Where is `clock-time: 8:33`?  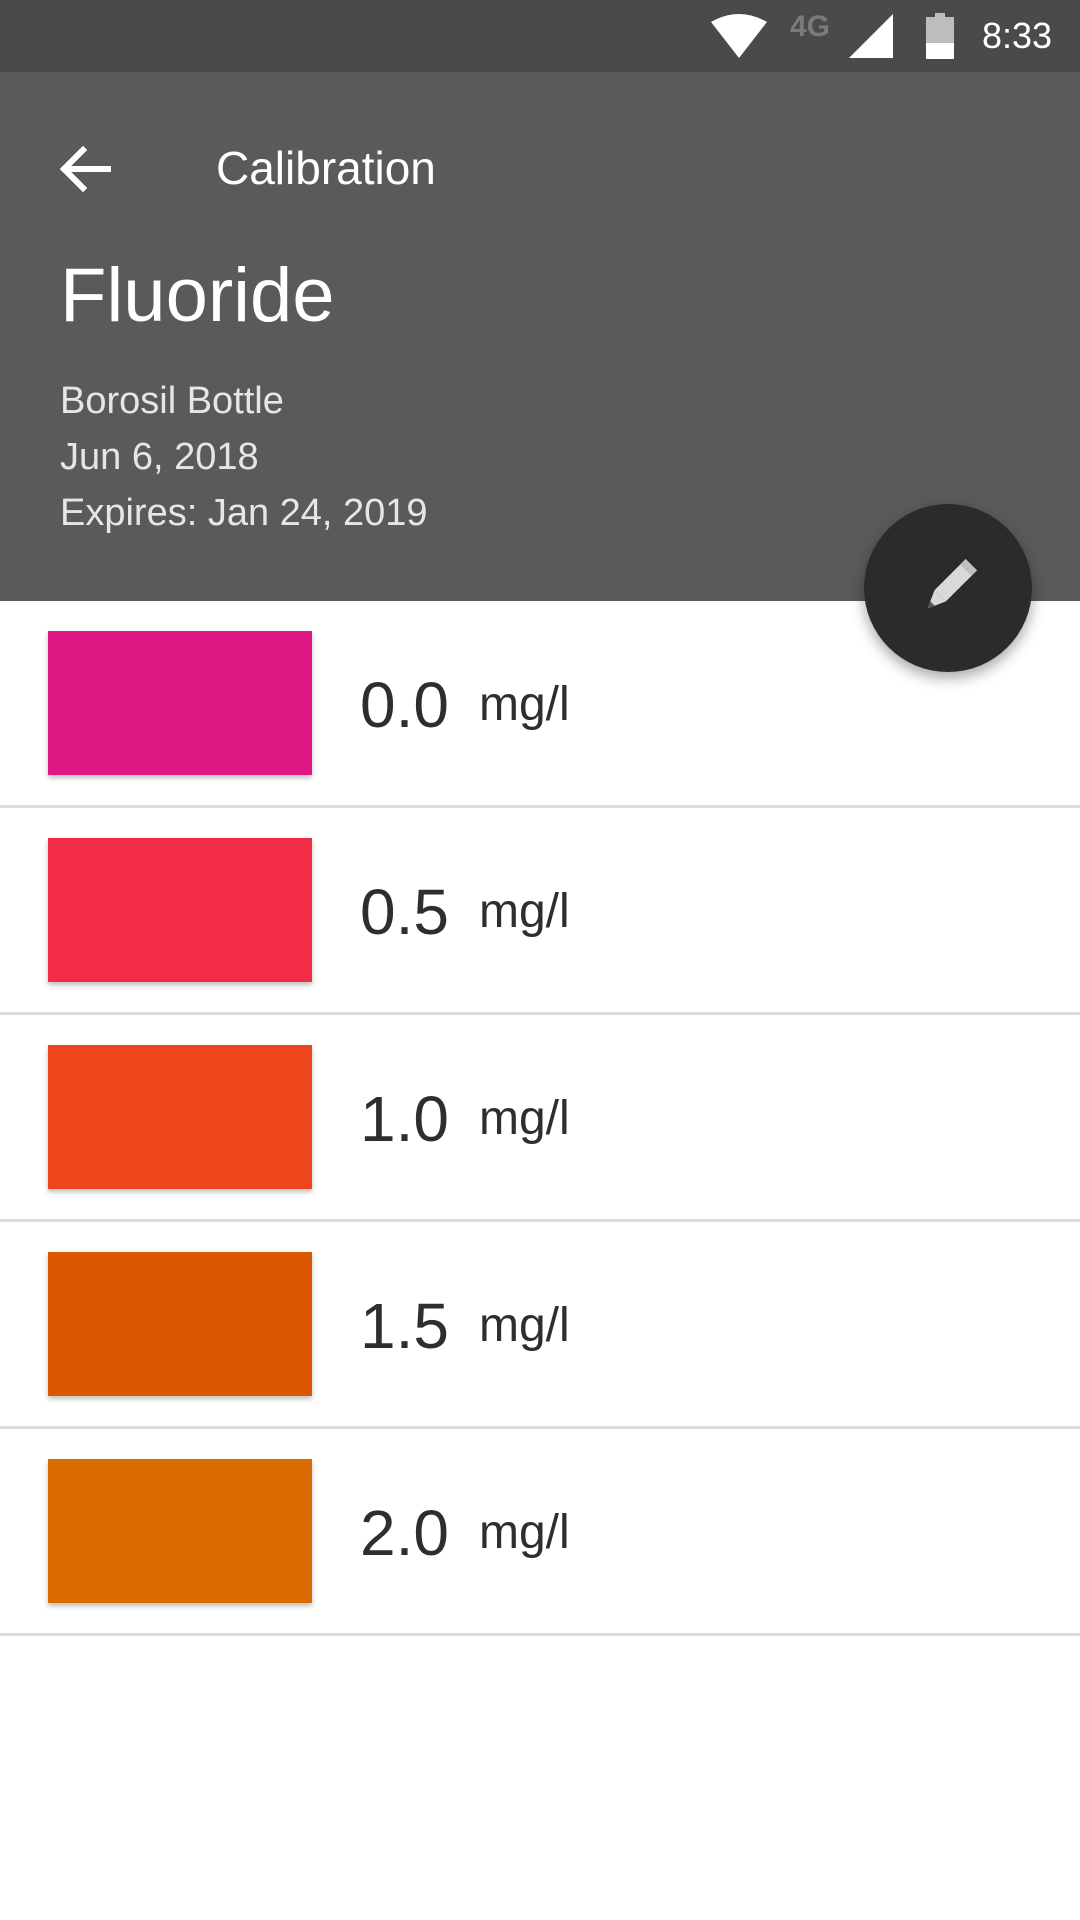
clock-time: 8:33 is located at coordinates (1017, 35).